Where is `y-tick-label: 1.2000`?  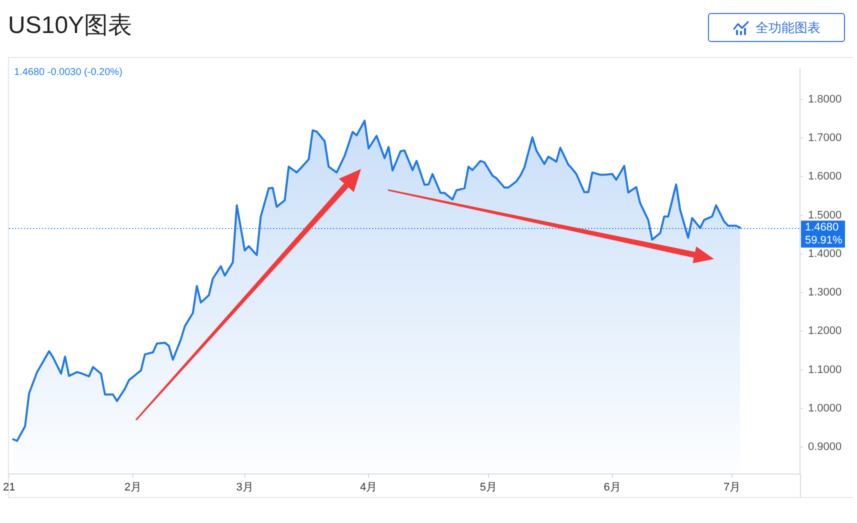
y-tick-label: 1.2000 is located at coordinates (825, 331).